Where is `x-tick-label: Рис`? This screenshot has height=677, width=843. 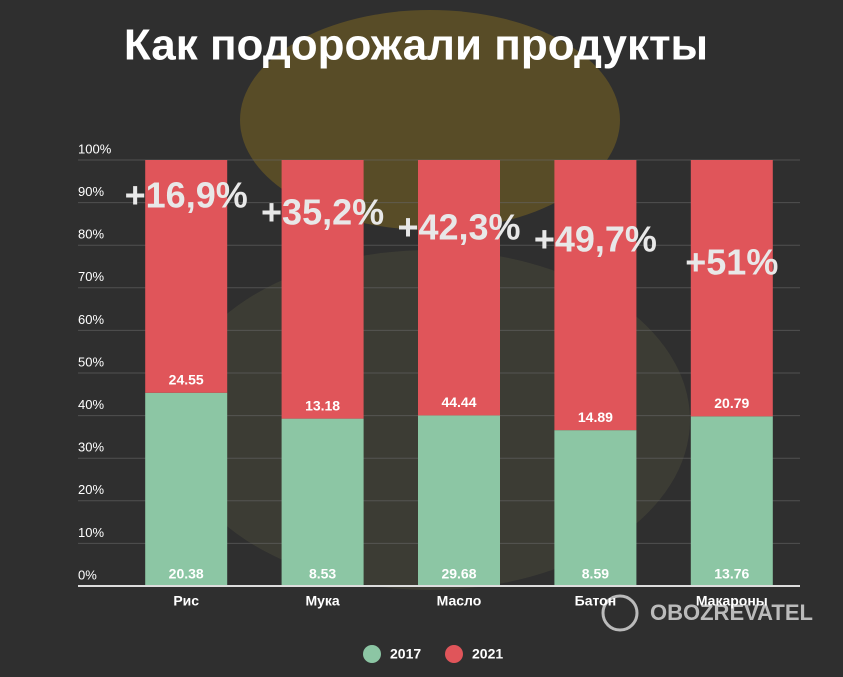 x-tick-label: Рис is located at coordinates (186, 601).